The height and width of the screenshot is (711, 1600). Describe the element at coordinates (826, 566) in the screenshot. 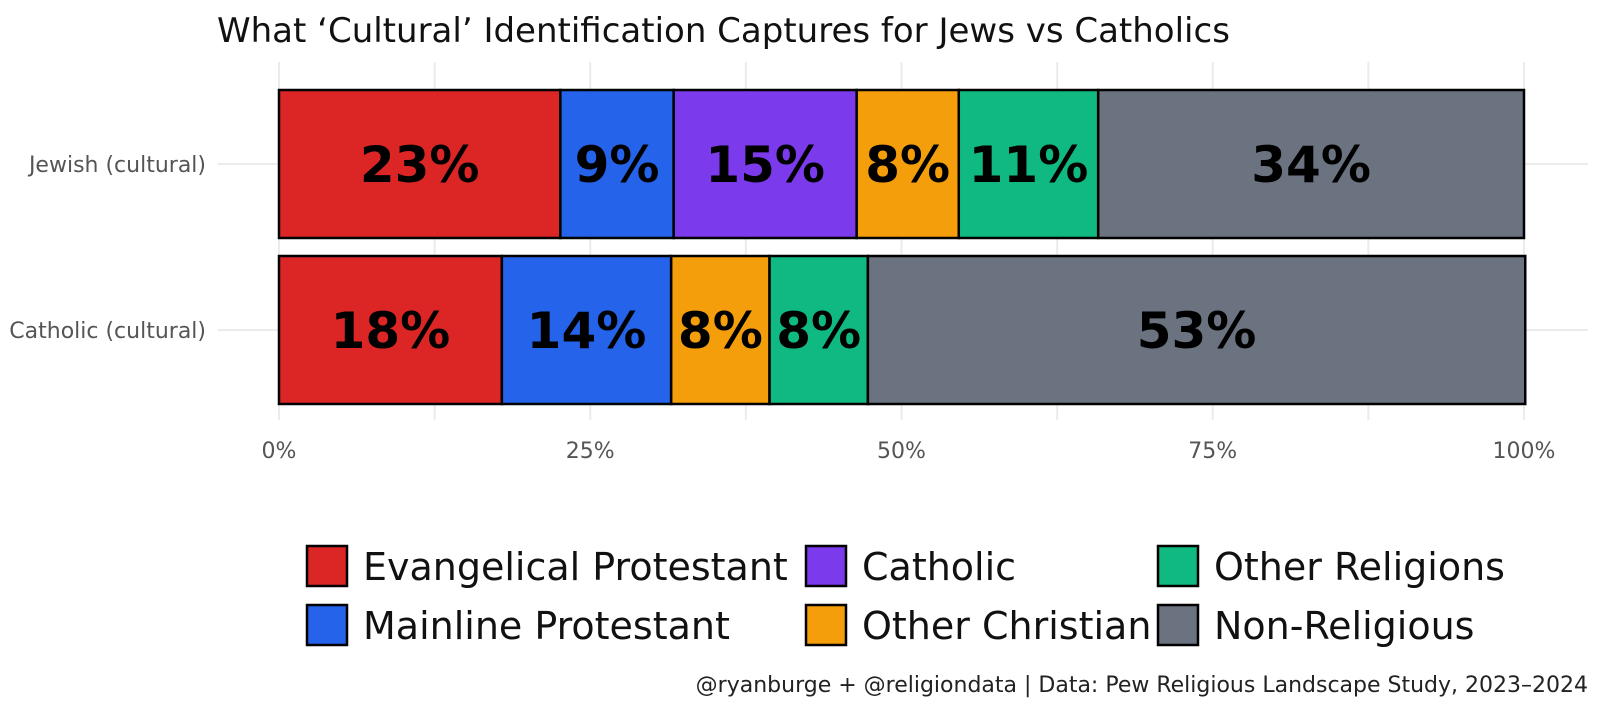

I see `legend-swatch-catholic` at that location.